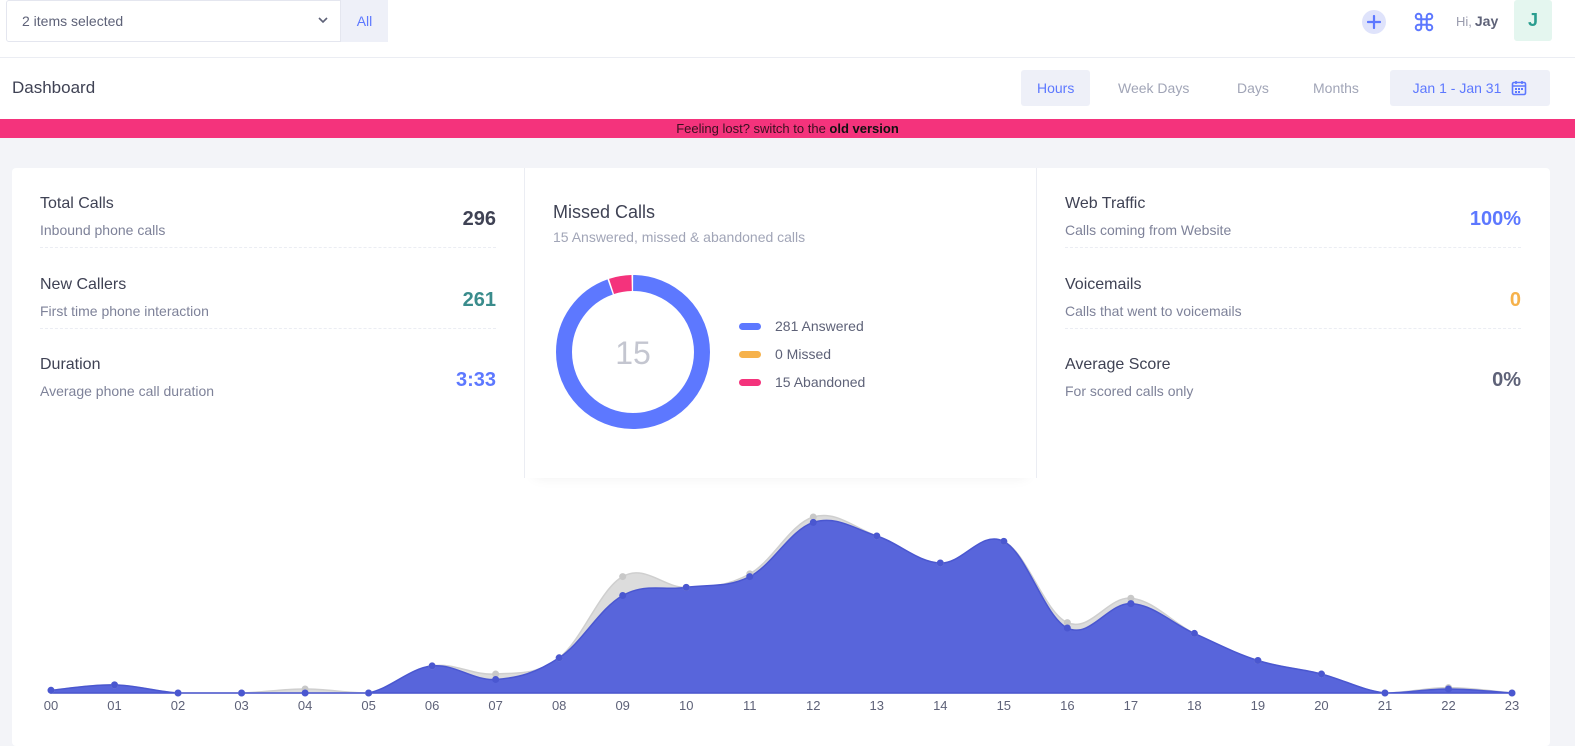  I want to click on donut-slice-answered, so click(633, 352).